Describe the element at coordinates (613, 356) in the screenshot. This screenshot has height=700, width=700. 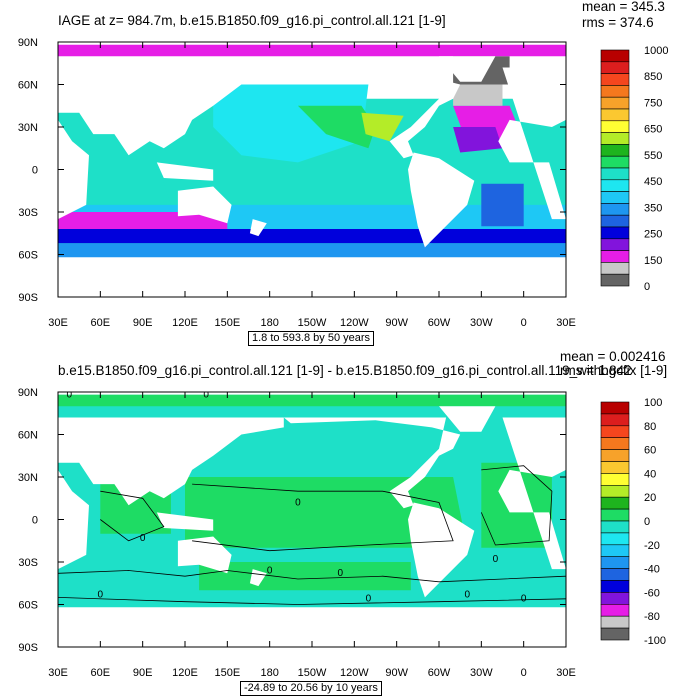
I see `bottom-mean-label: mean = 0.002416` at that location.